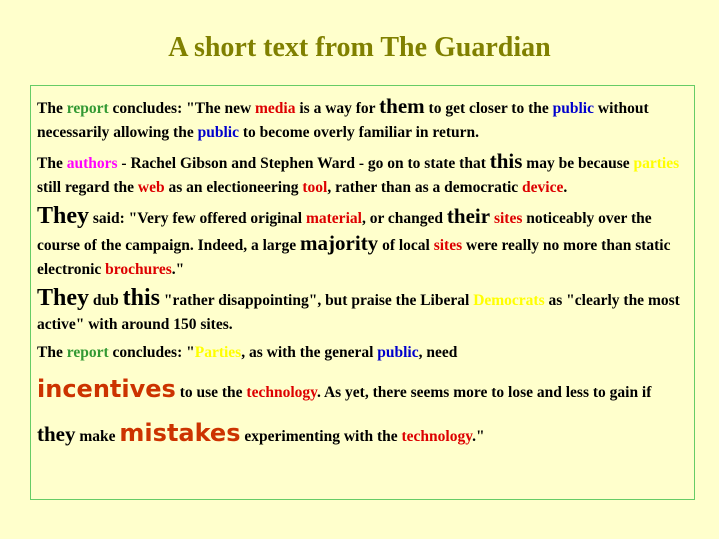  I want to click on text-run: concludes: ", so click(151, 352).